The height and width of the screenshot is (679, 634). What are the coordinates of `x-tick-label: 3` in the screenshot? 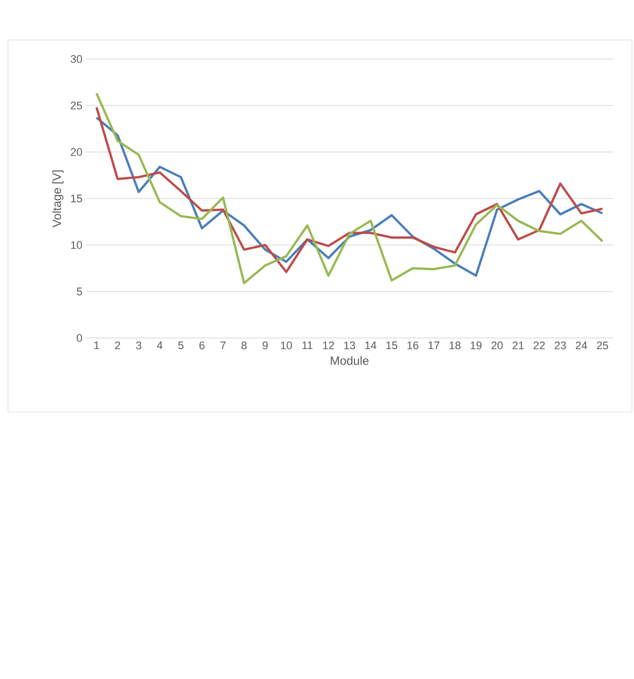 It's located at (139, 346).